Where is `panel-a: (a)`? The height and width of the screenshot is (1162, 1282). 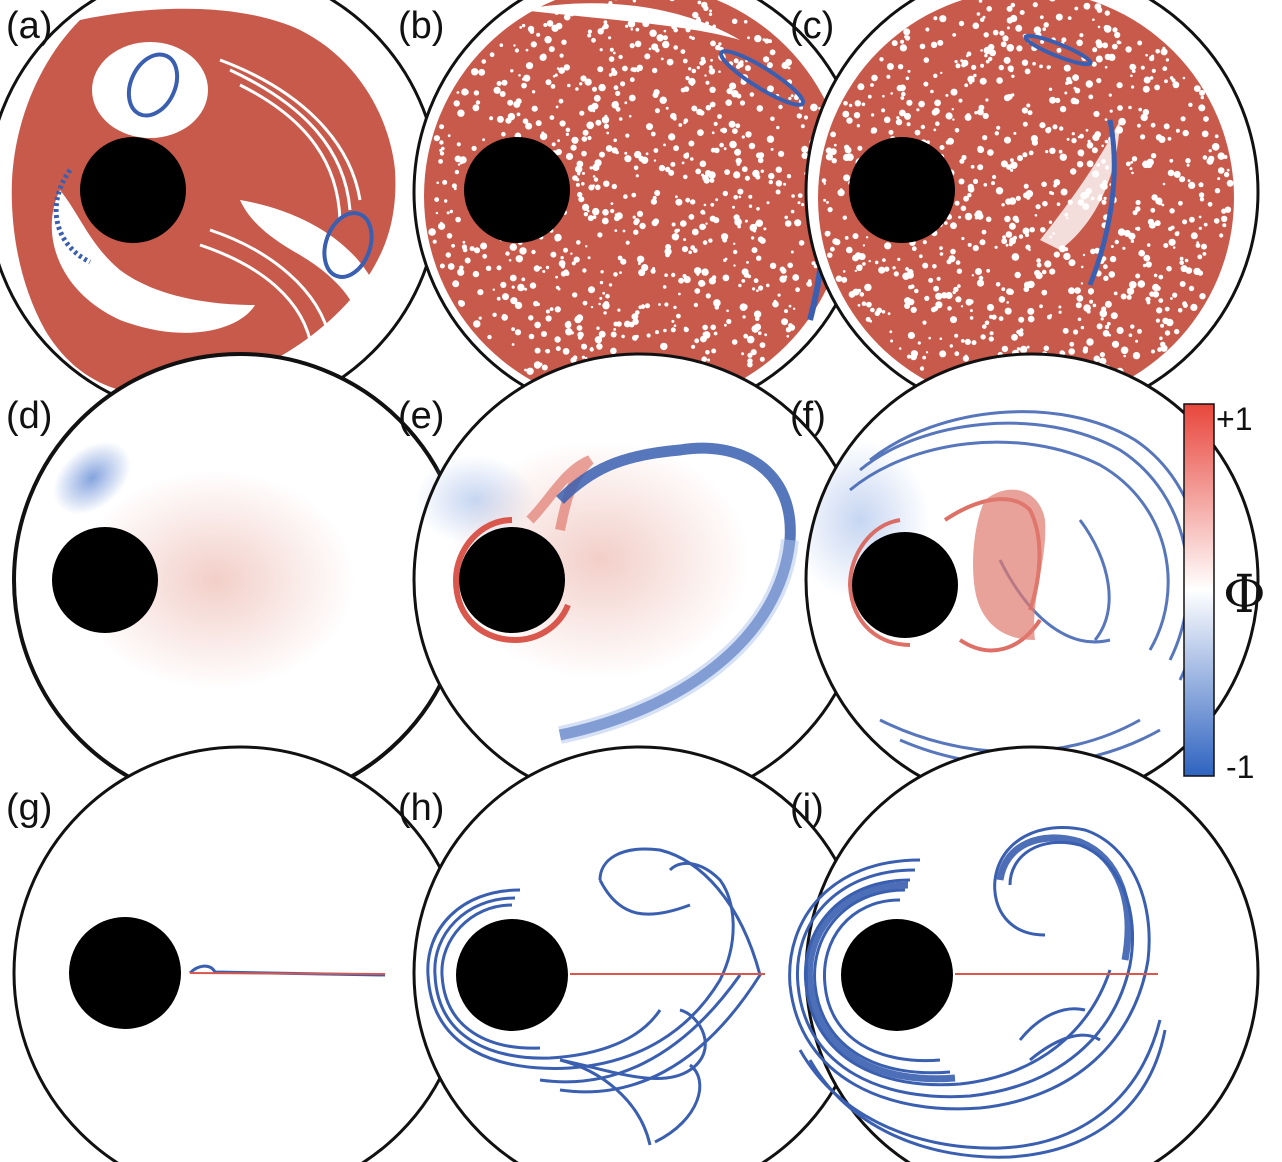 panel-a: (a) is located at coordinates (220, 210).